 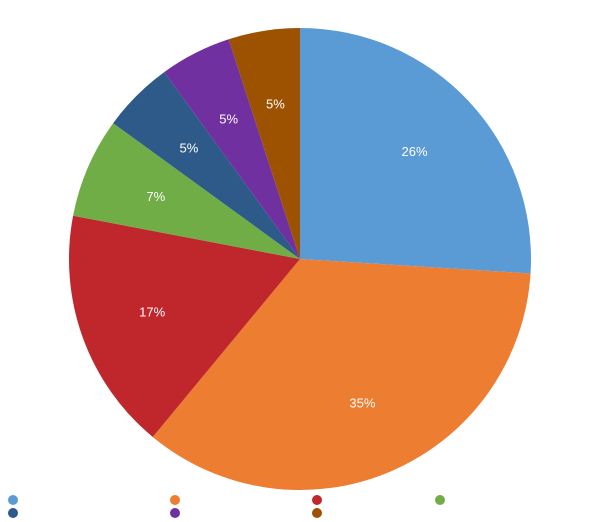 What do you see at coordinates (155, 196) in the screenshot?
I see `pie-slice-label: 7%` at bounding box center [155, 196].